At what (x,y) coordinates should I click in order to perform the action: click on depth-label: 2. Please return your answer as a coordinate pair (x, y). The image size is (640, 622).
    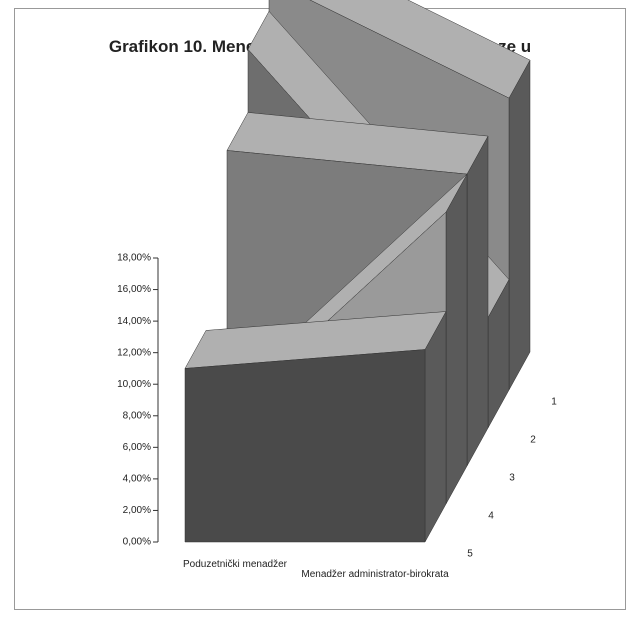
    Looking at the image, I should click on (533, 440).